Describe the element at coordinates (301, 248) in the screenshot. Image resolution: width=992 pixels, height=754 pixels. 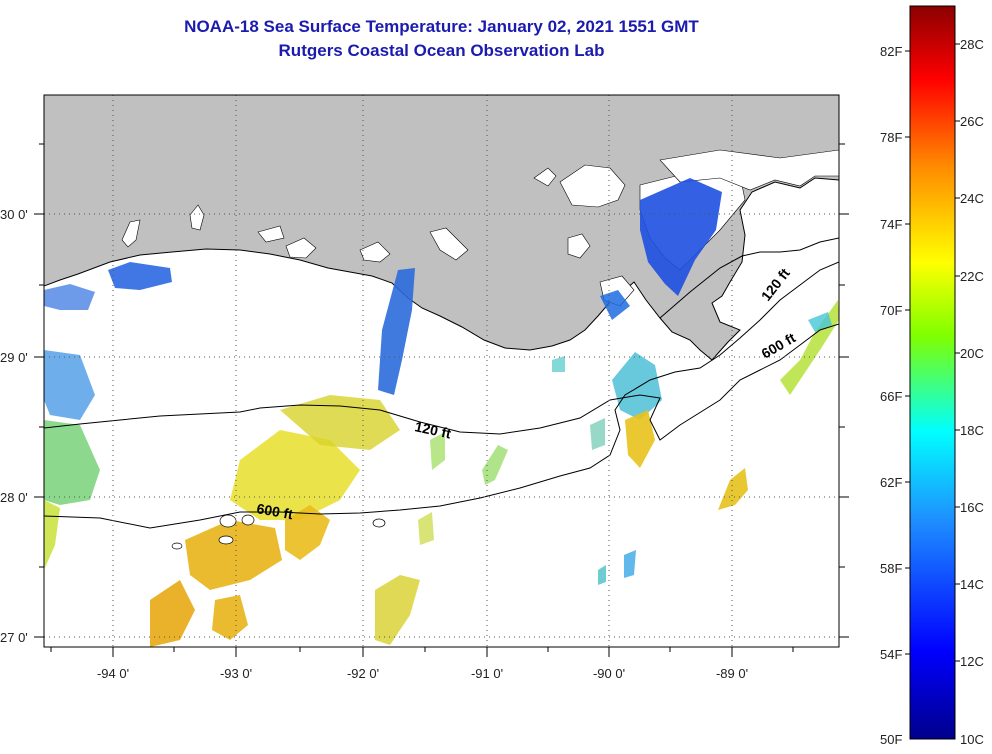
I see `vermilion-bay` at that location.